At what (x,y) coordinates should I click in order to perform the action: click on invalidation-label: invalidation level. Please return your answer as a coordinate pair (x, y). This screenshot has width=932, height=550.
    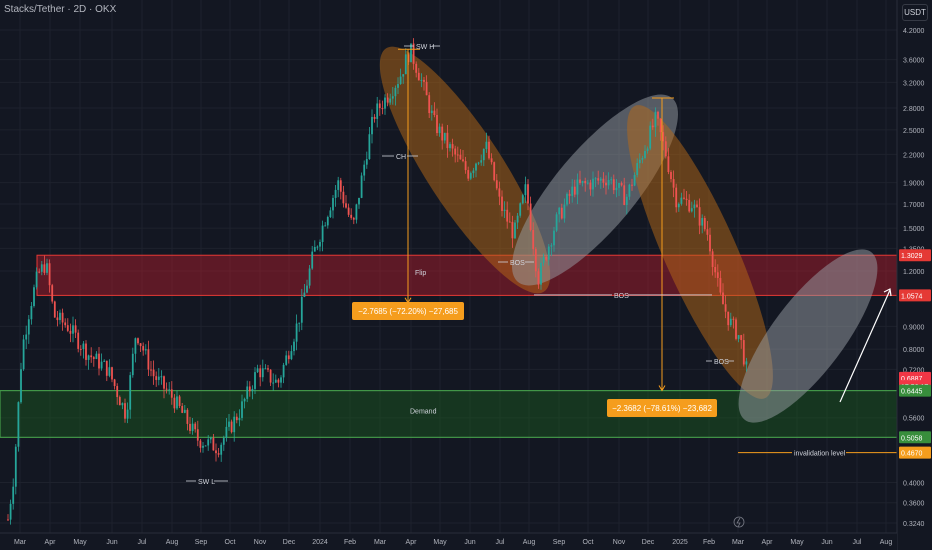
    Looking at the image, I should click on (820, 454).